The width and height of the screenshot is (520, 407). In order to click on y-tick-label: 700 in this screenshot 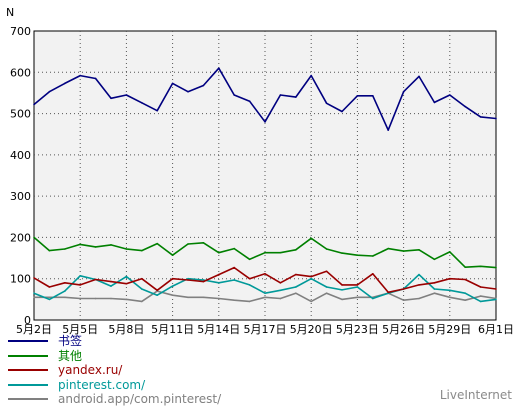, I will do `click(20, 31)`.